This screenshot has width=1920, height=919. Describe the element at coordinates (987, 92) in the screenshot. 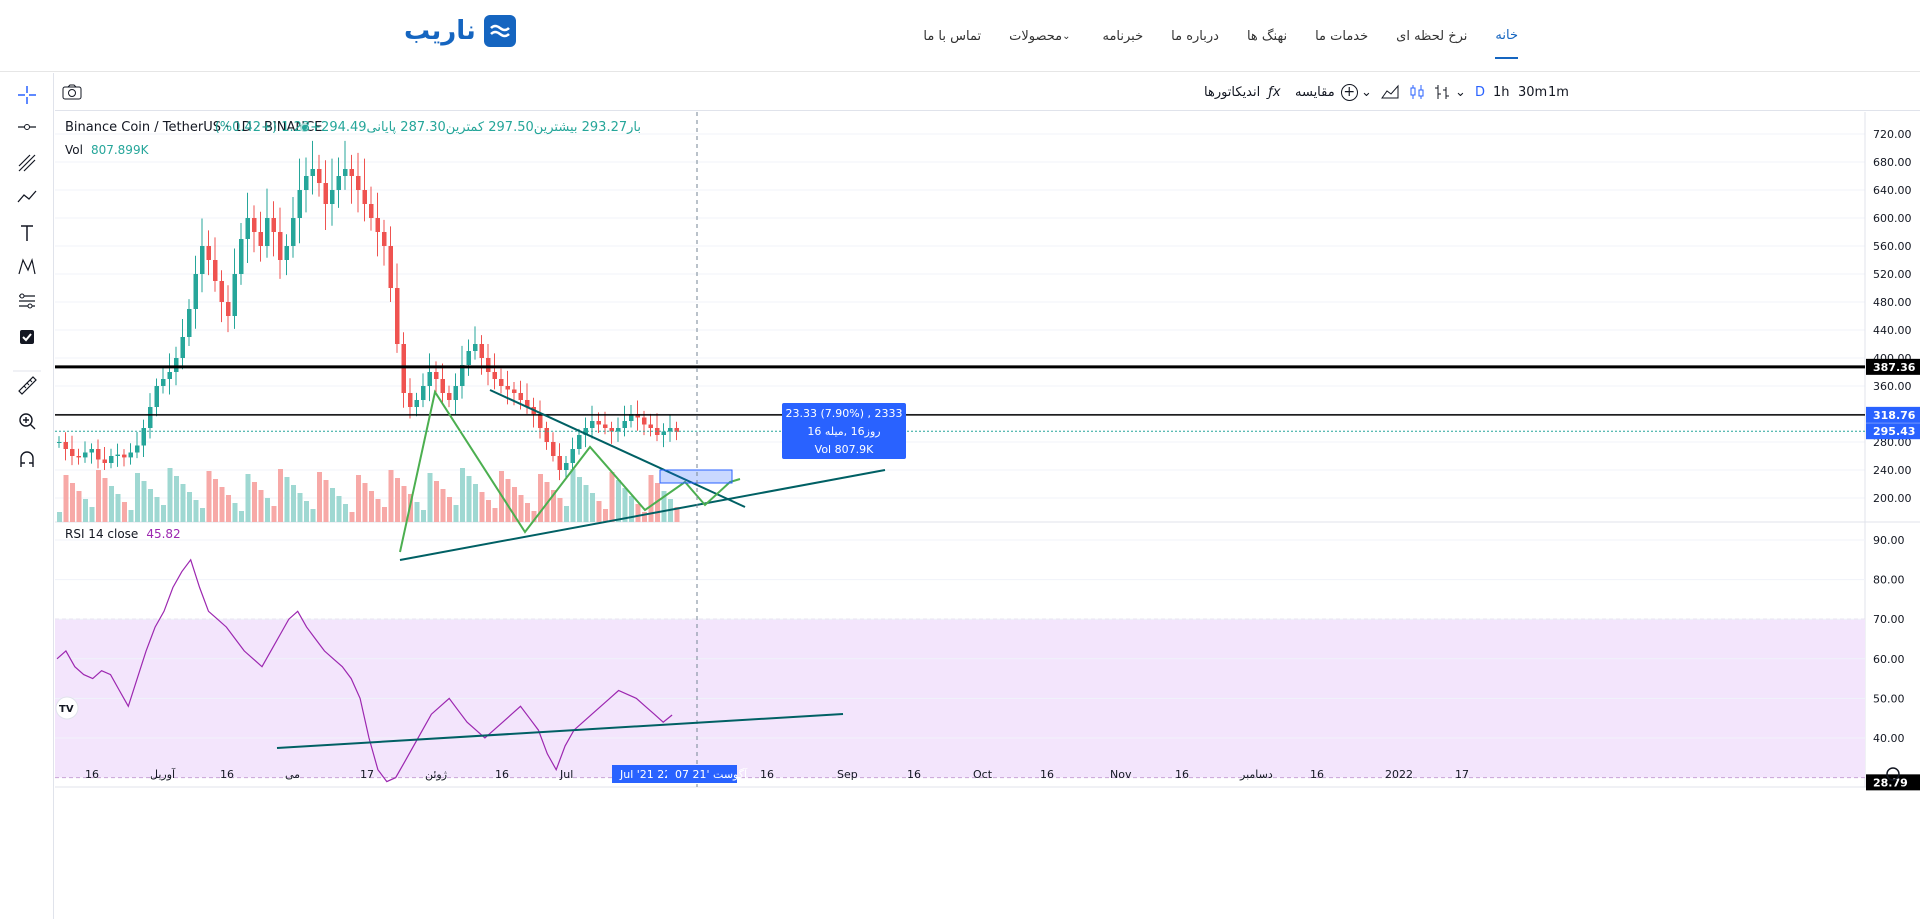

I see `chart-toolbar: اندیکاتورها ƒx مقایسه + ⌄ ⌄ D 1h 30m 1m` at that location.